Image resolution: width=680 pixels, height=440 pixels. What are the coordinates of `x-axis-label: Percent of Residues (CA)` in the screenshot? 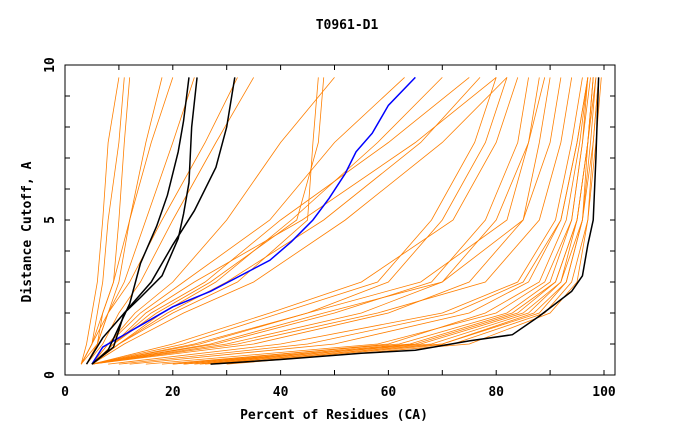 It's located at (334, 415).